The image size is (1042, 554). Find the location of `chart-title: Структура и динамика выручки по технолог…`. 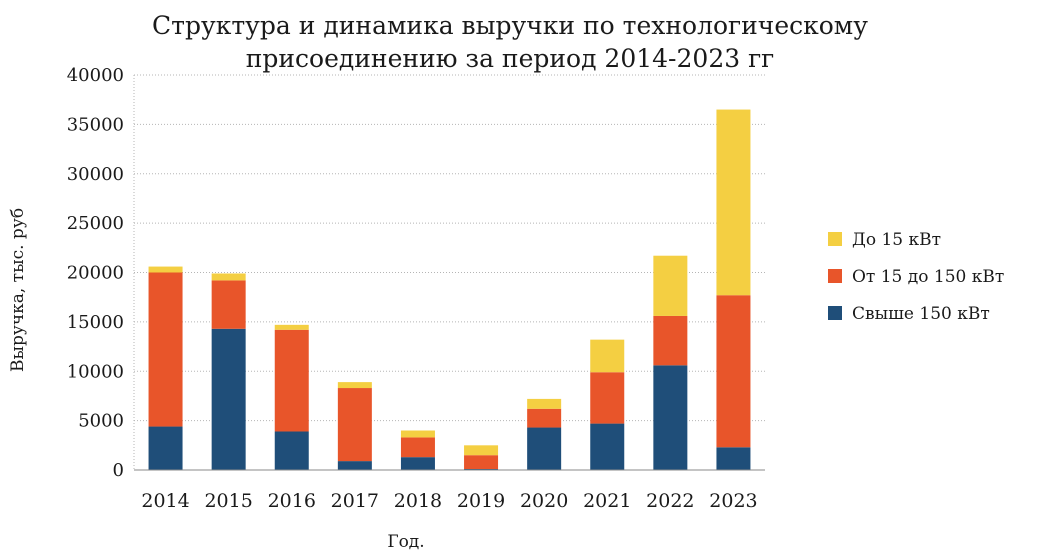

chart-title: Структура и динамика выручки по технолог… is located at coordinates (510, 42).